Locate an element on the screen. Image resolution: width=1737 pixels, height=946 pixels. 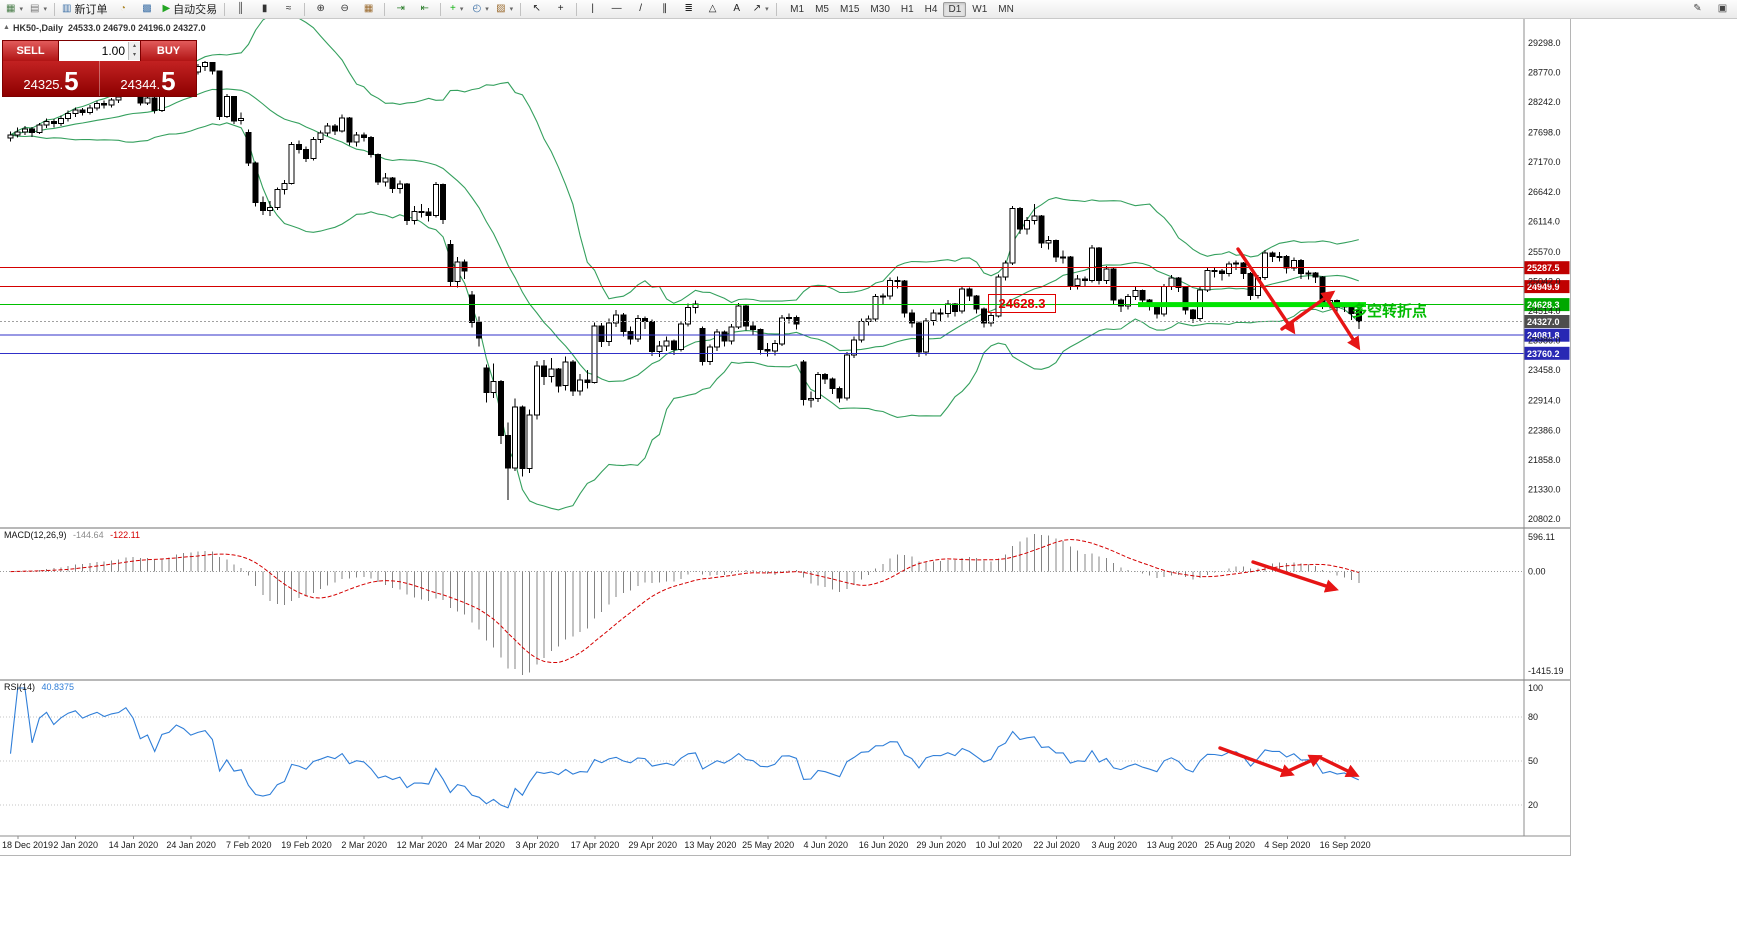
tile-windows-icon: ▦ is located at coordinates (368, 8).